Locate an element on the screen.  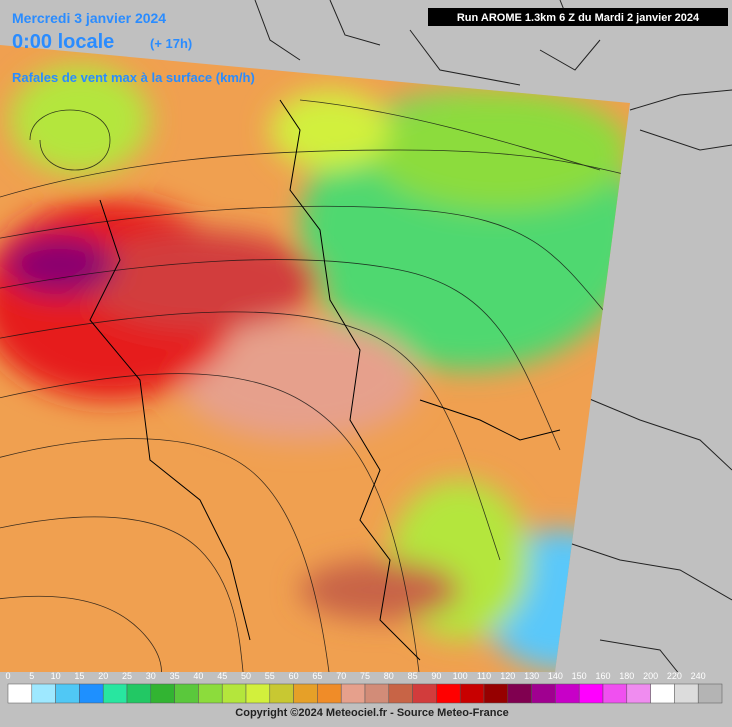
scale-label: 240 is located at coordinates (698, 676).